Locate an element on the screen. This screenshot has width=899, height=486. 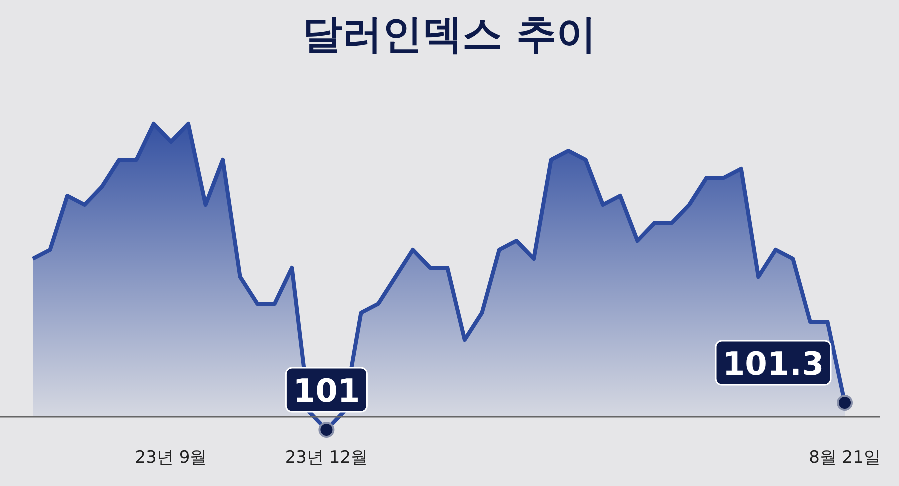
x-tick: 23년 12월 is located at coordinates (326, 458).